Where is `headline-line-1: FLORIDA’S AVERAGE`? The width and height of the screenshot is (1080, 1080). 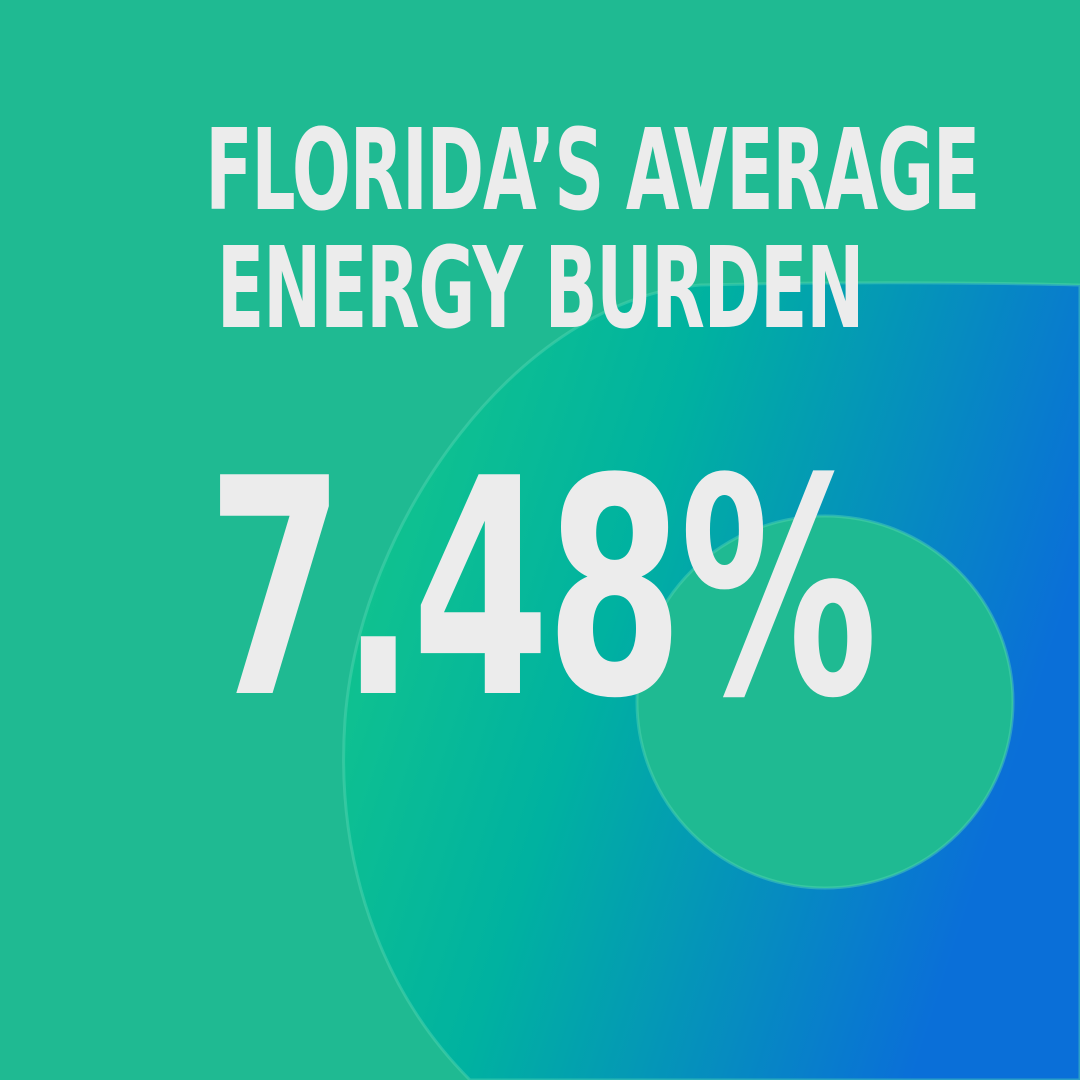 headline-line-1: FLORIDA’S AVERAGE is located at coordinates (592, 171).